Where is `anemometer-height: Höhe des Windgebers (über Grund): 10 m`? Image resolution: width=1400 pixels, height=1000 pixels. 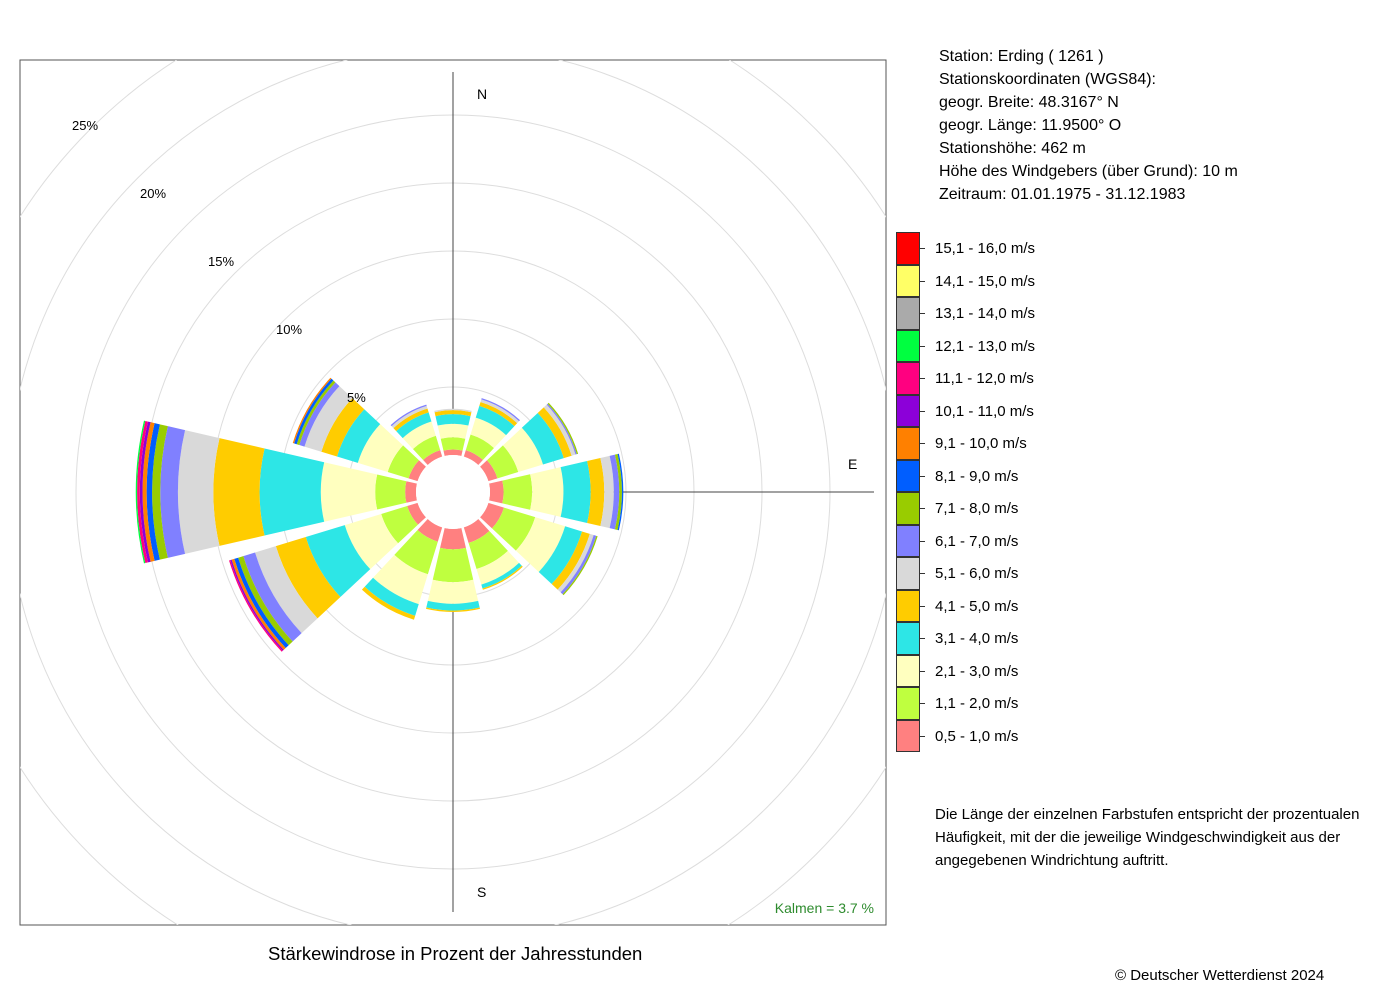
anemometer-height: Höhe des Windgebers (über Grund): 10 m is located at coordinates (1088, 171).